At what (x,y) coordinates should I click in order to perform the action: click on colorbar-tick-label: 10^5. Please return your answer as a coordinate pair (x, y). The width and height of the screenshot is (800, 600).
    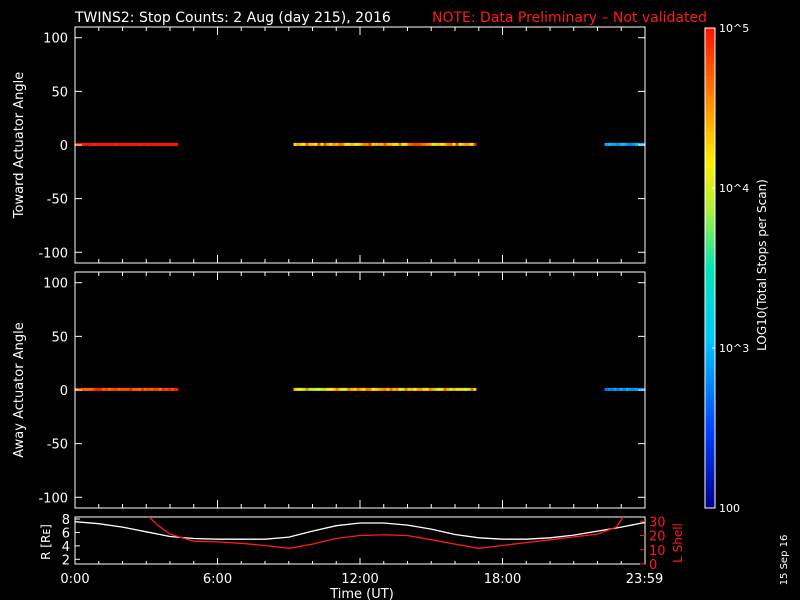
    Looking at the image, I should click on (734, 28).